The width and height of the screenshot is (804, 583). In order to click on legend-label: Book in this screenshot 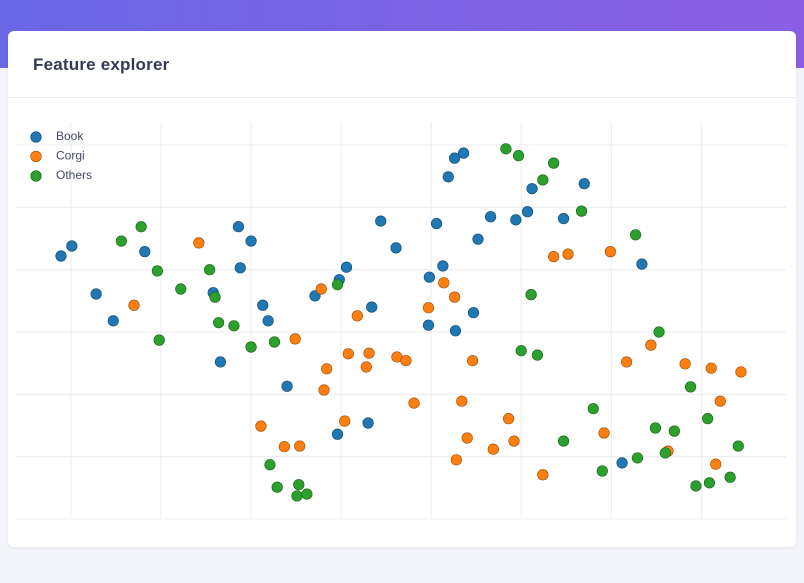, I will do `click(70, 136)`.